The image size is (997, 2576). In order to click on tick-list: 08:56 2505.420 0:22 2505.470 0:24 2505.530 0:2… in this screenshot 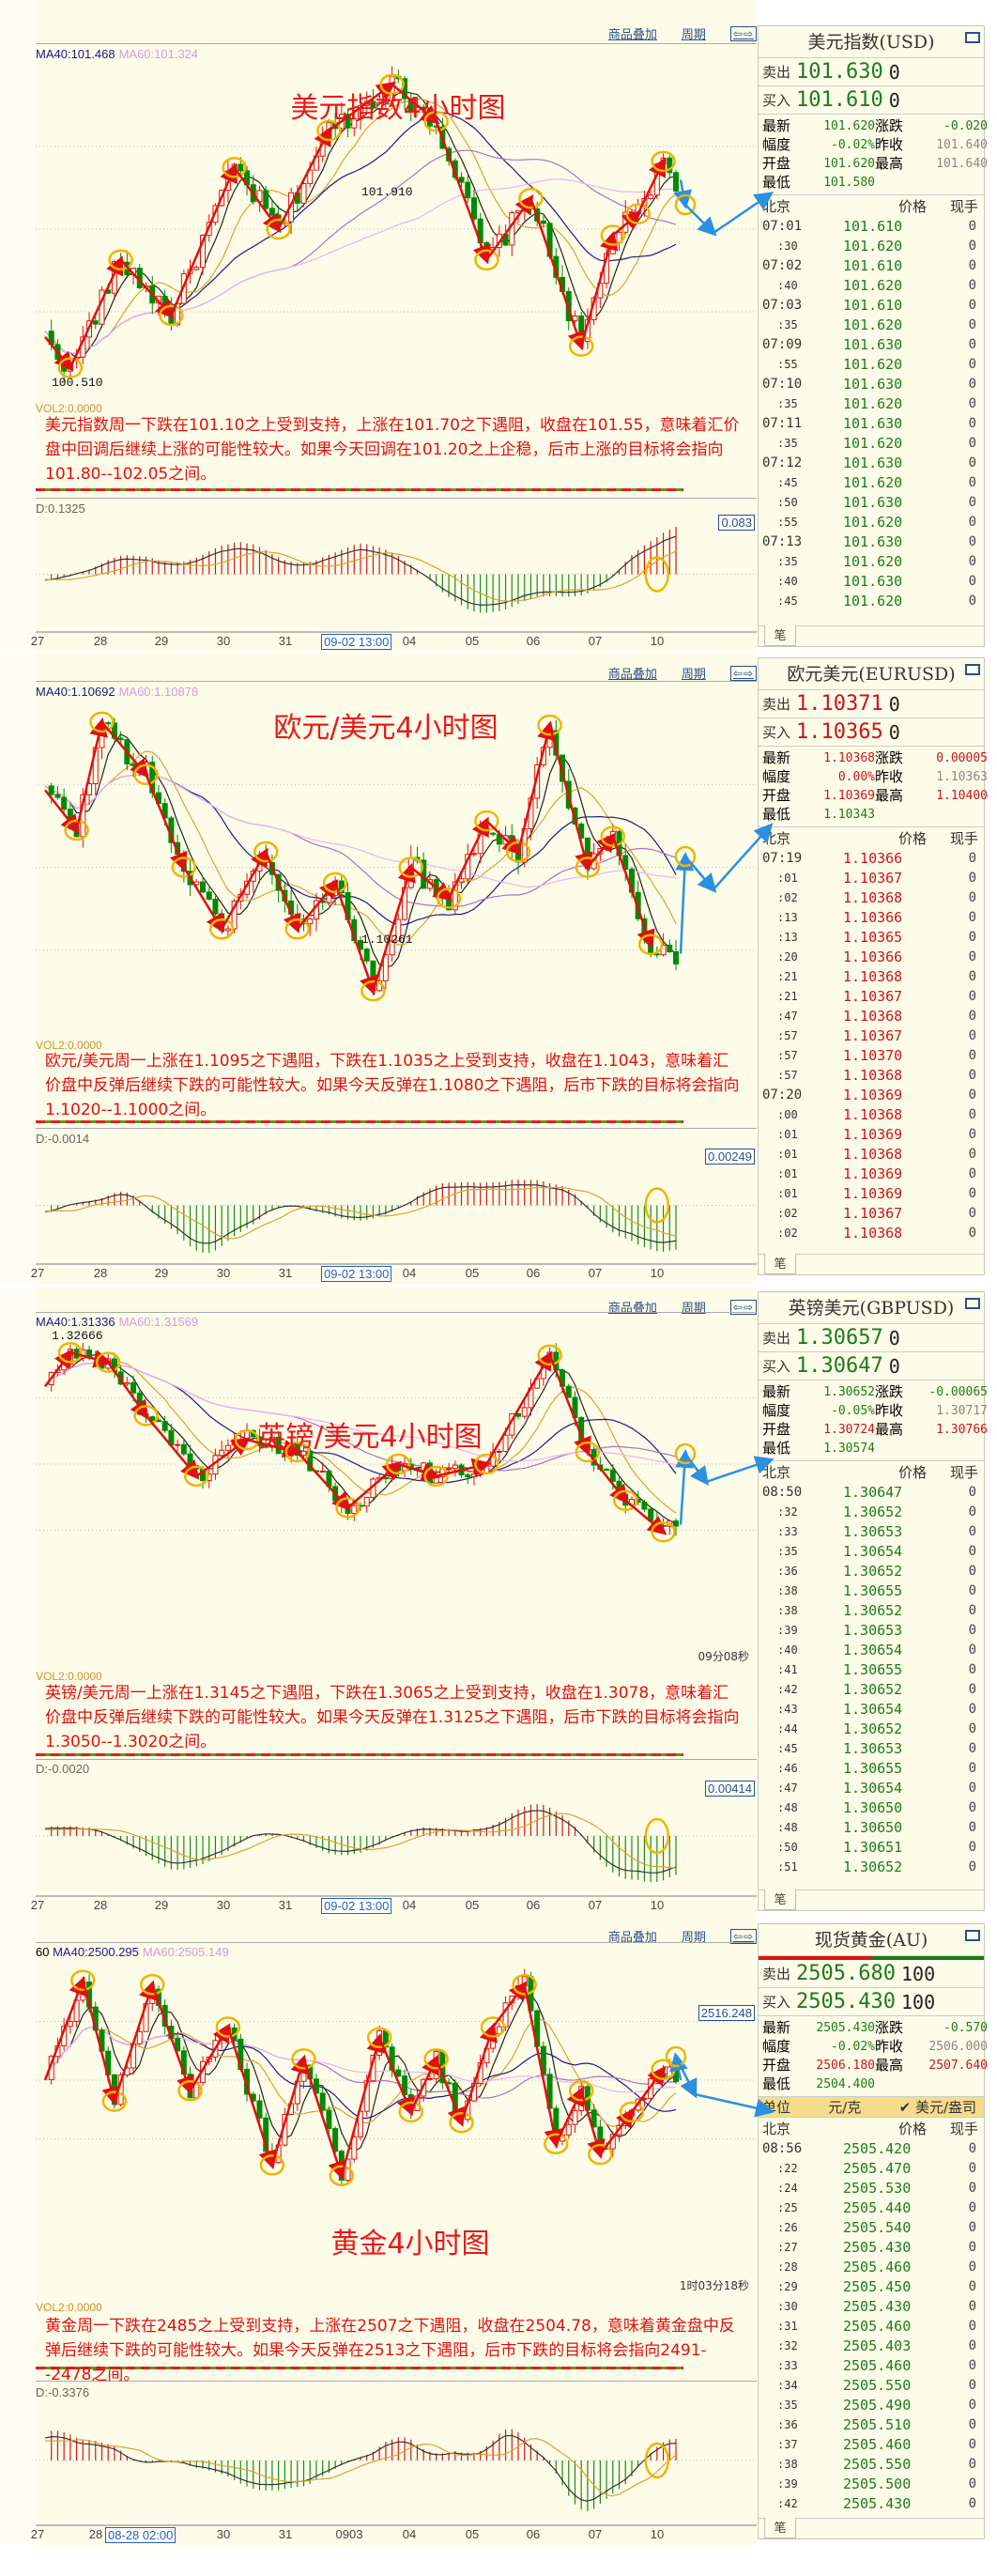, I will do `click(871, 2325)`.